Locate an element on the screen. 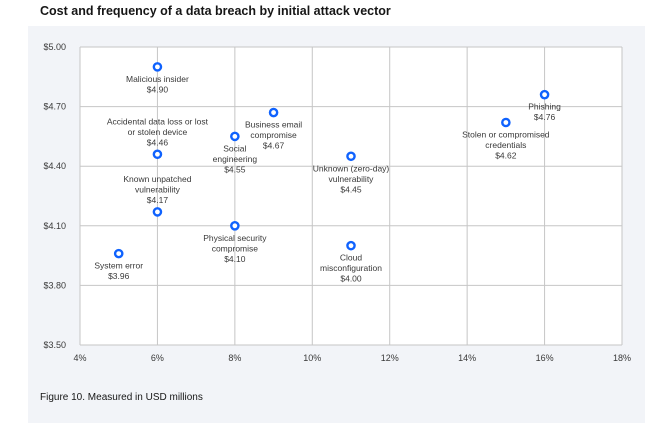 The image size is (645, 423). point-value-label: $4.76 is located at coordinates (545, 117).